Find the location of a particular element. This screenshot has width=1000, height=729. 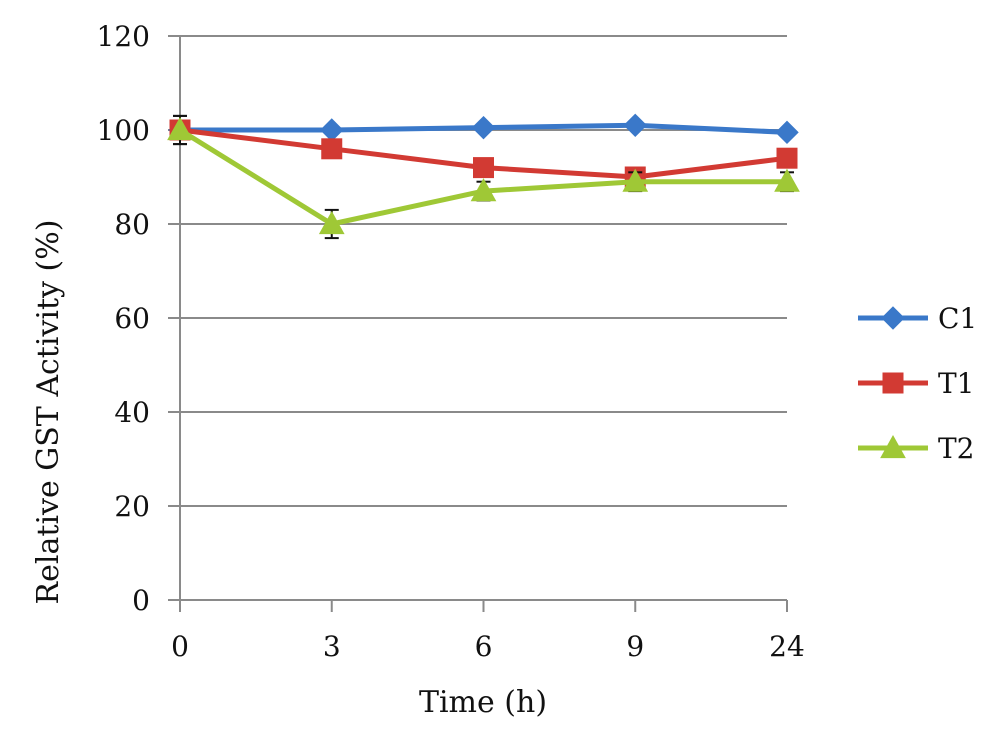

y-tick-label: 0 is located at coordinates (141, 600).